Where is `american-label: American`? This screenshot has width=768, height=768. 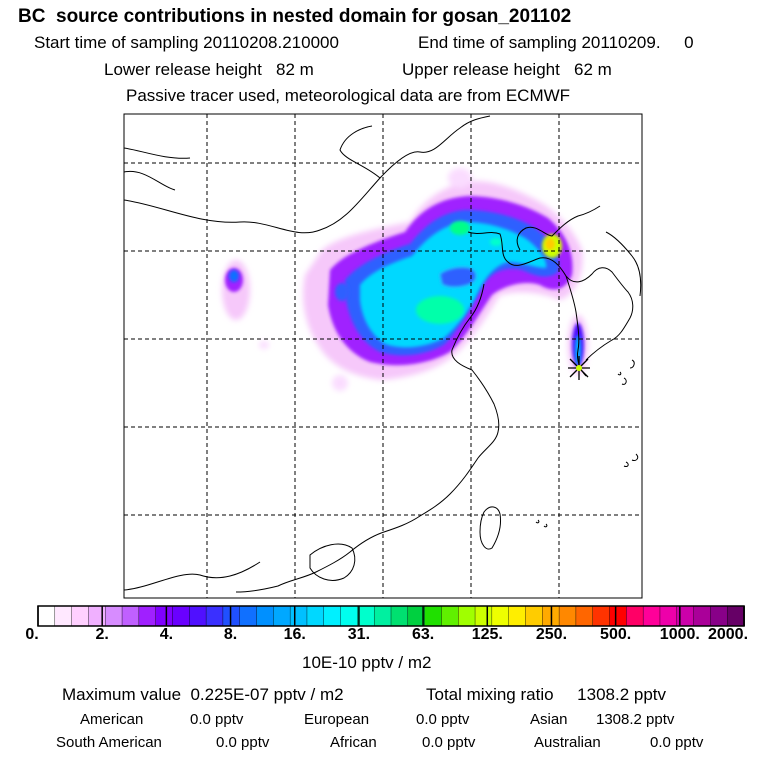
american-label: American is located at coordinates (112, 719).